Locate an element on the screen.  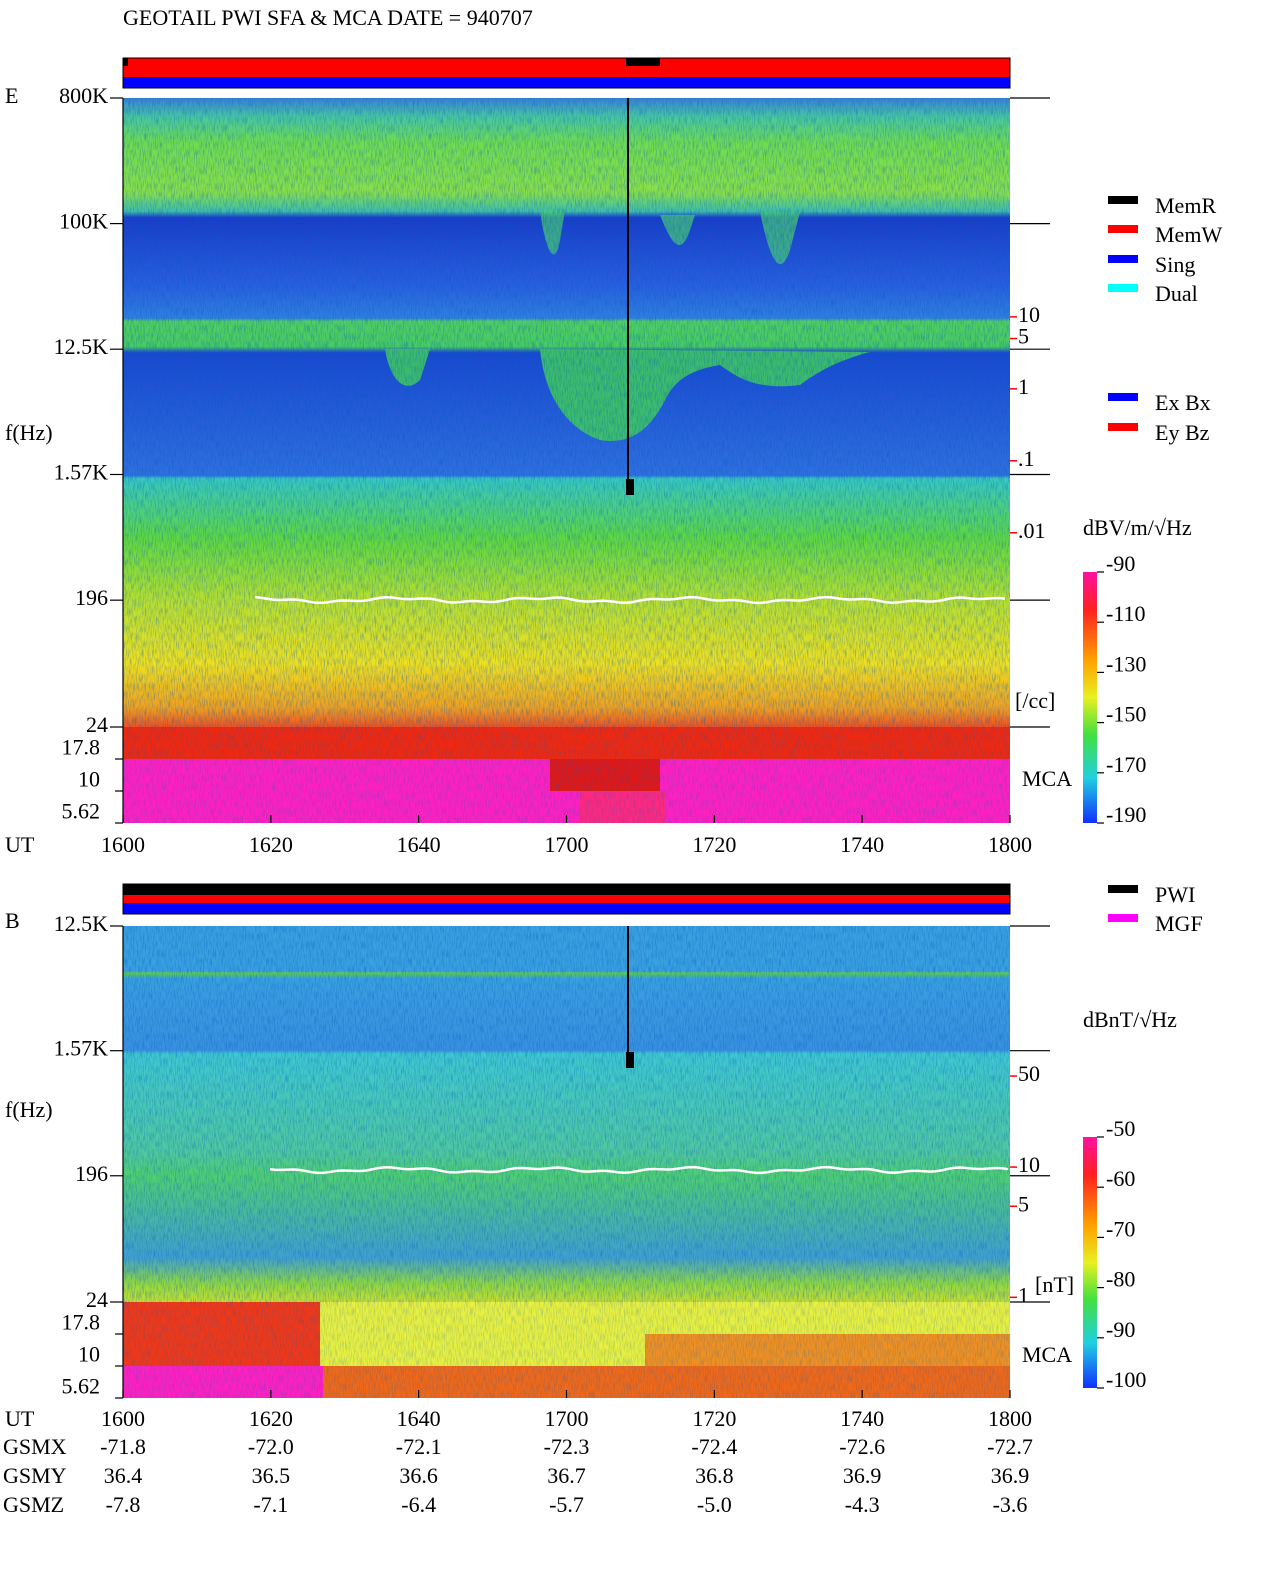
orbit-value: -3.6 is located at coordinates (1010, 1504).